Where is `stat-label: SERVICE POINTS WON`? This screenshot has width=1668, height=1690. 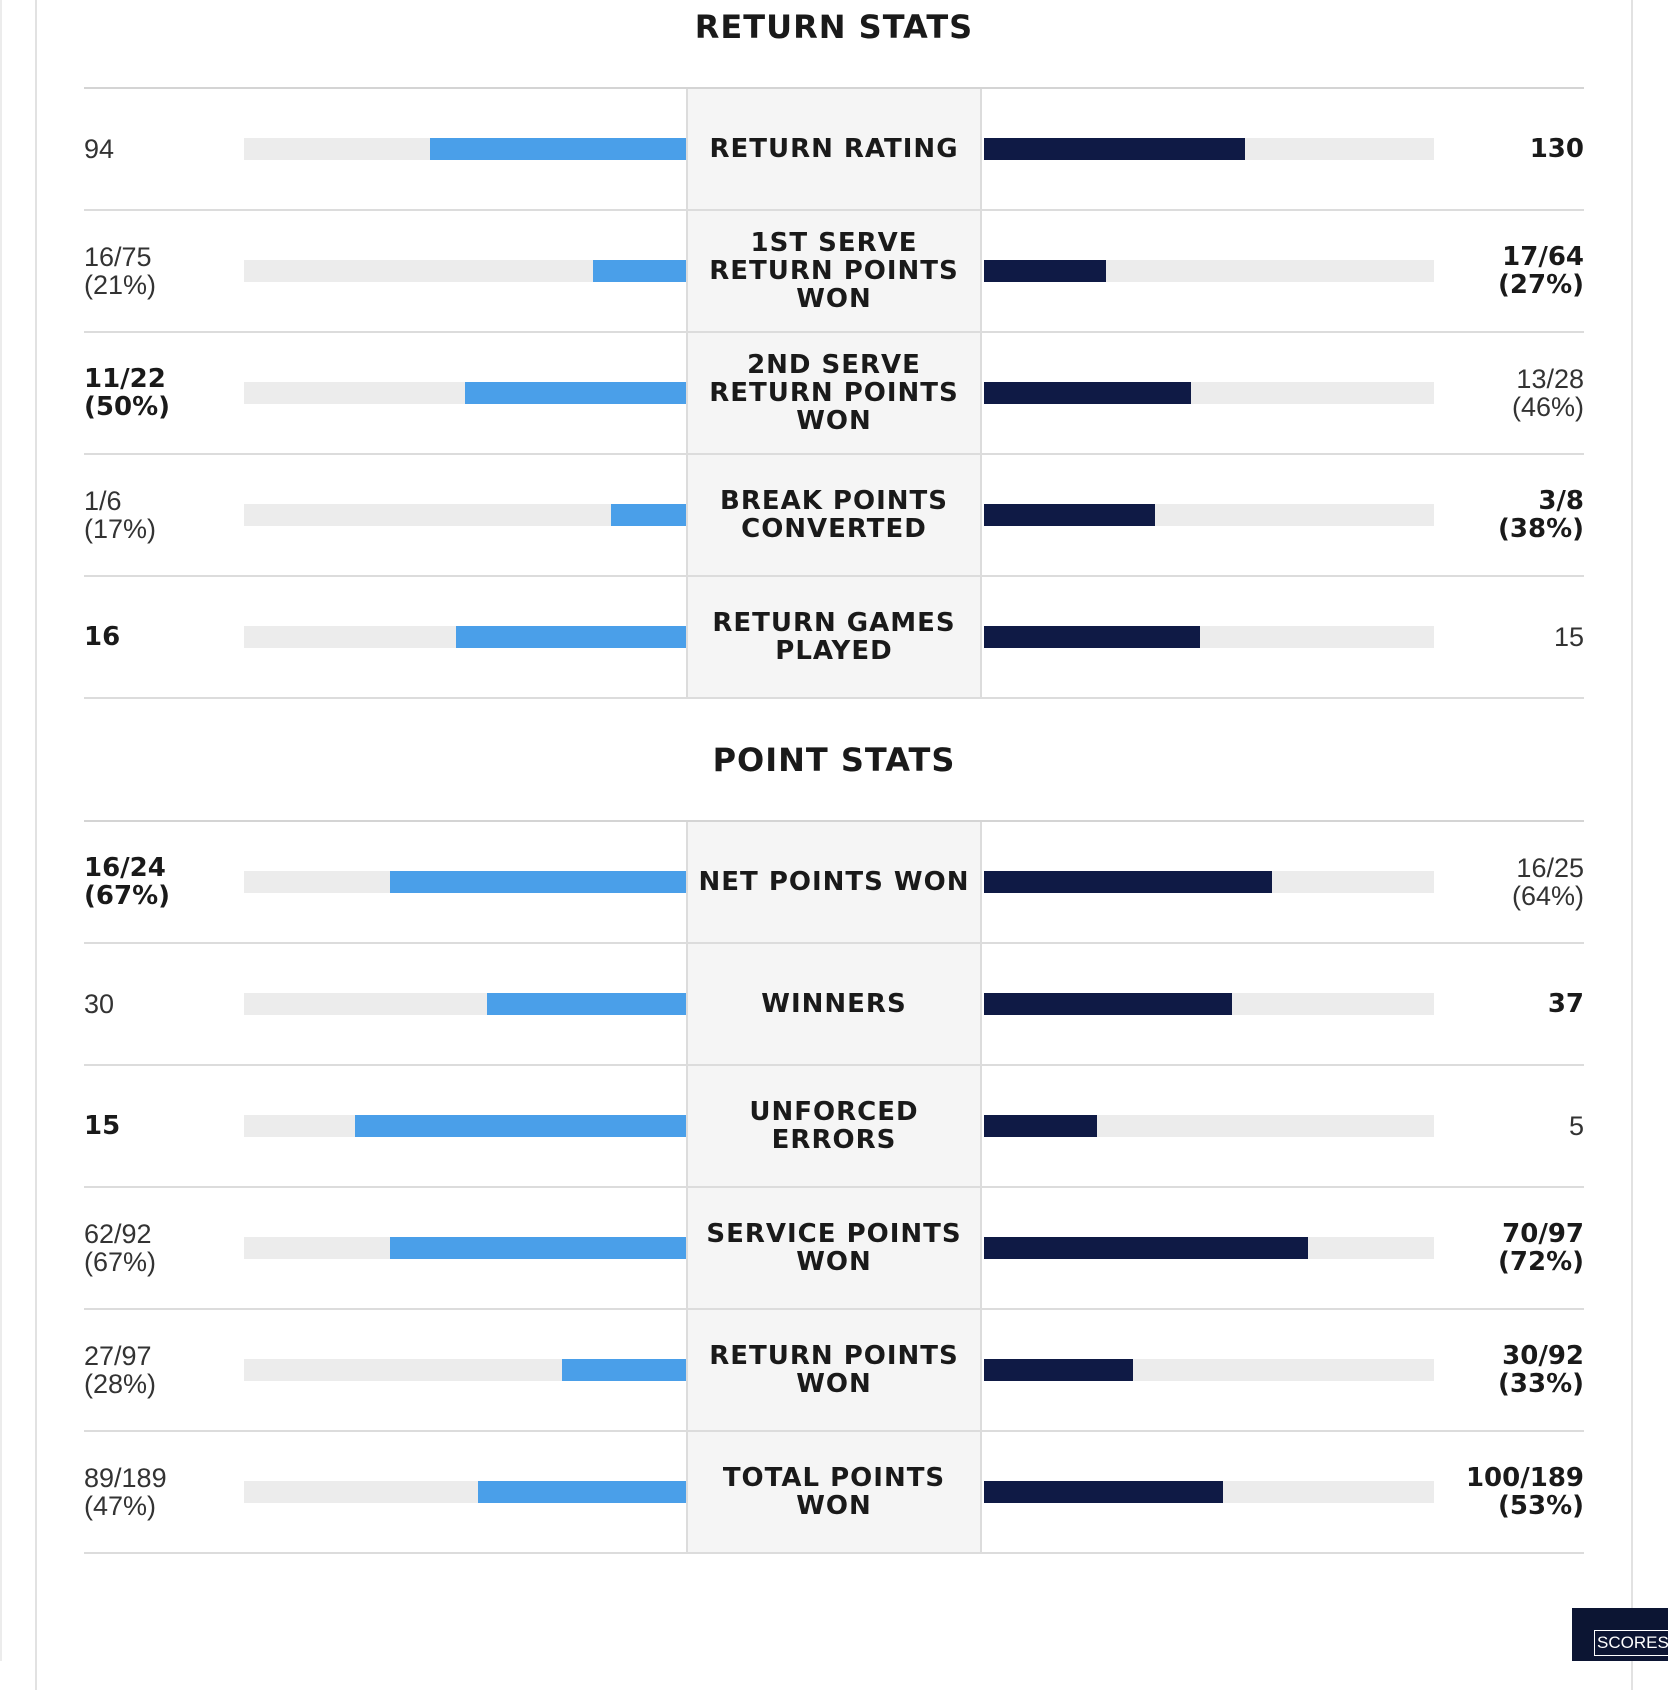 stat-label: SERVICE POINTS WON is located at coordinates (834, 1248).